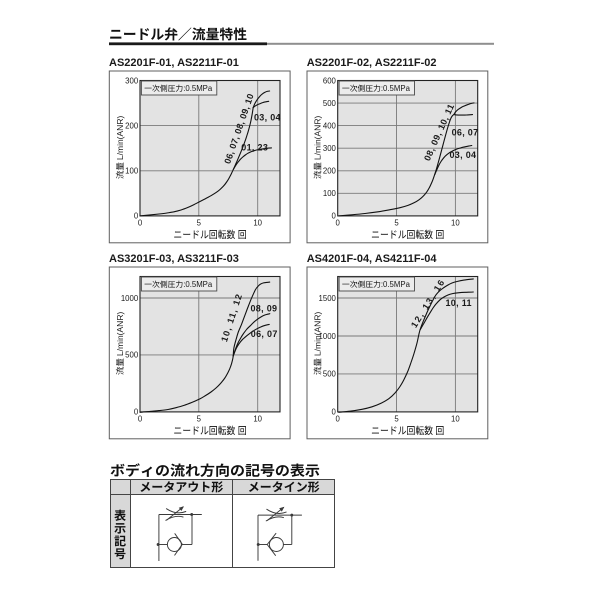 The width and height of the screenshot is (600, 600). What do you see at coordinates (372, 259) in the screenshot?
I see `svg-text: AS4201F-04, AS4211F-04` at bounding box center [372, 259].